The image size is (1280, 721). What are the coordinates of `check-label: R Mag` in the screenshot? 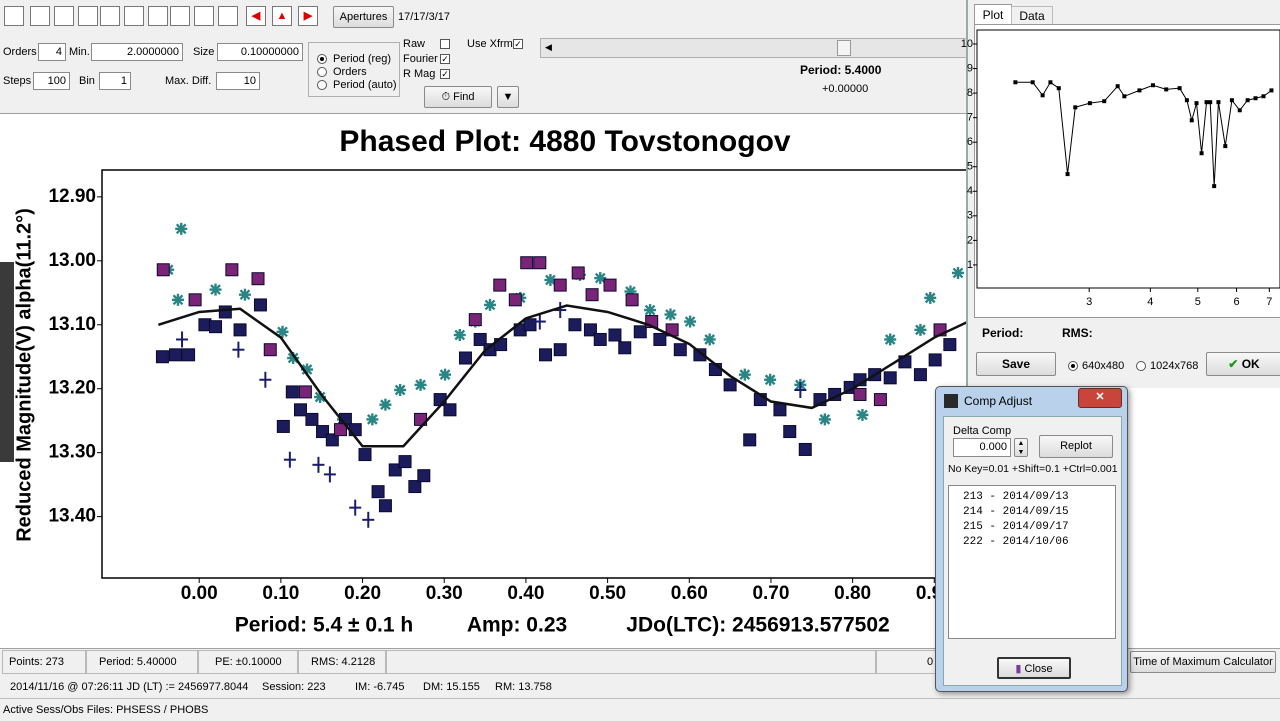 It's located at (419, 74).